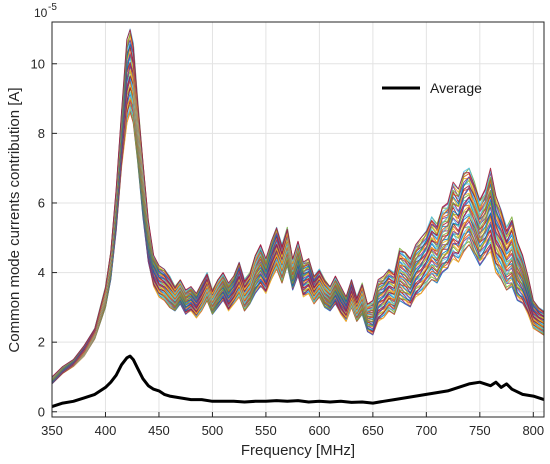 The height and width of the screenshot is (464, 550). Describe the element at coordinates (533, 430) in the screenshot. I see `x-tick-label: 800` at that location.